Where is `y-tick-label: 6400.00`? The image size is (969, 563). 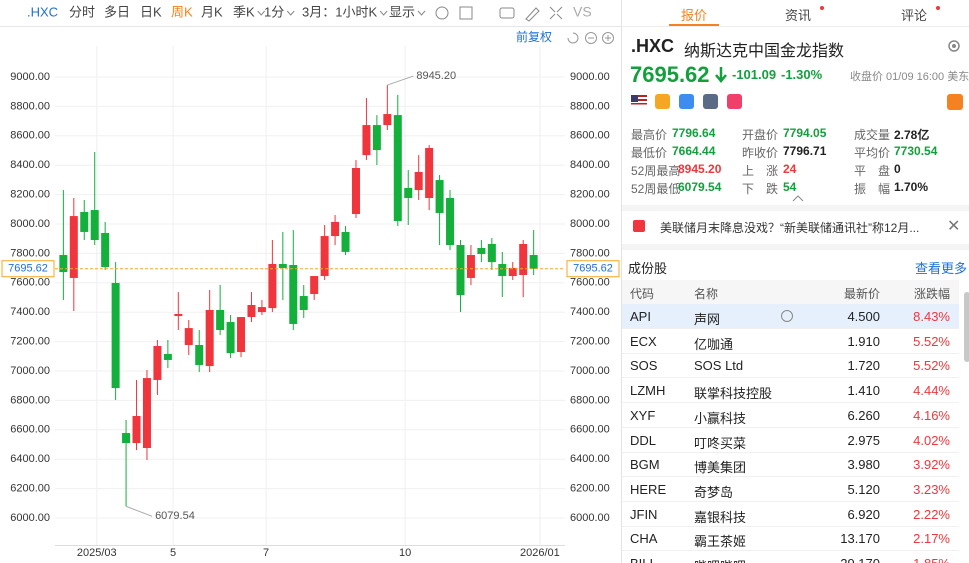
y-tick-label: 6400.00 is located at coordinates (30, 459).